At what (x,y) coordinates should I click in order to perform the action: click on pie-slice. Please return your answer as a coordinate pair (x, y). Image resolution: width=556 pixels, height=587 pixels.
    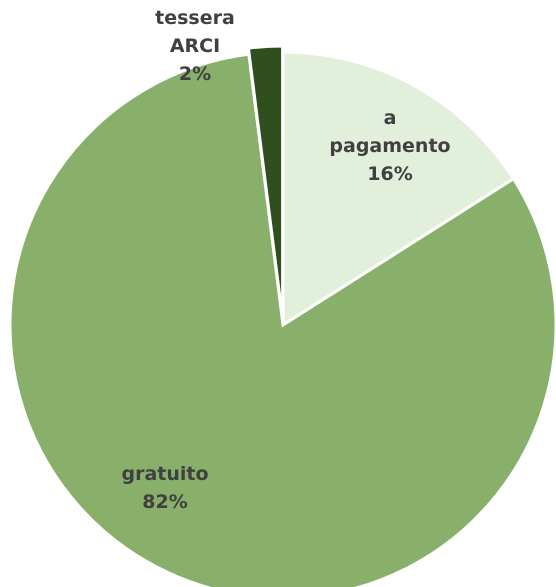
    Looking at the image, I should click on (265, 182).